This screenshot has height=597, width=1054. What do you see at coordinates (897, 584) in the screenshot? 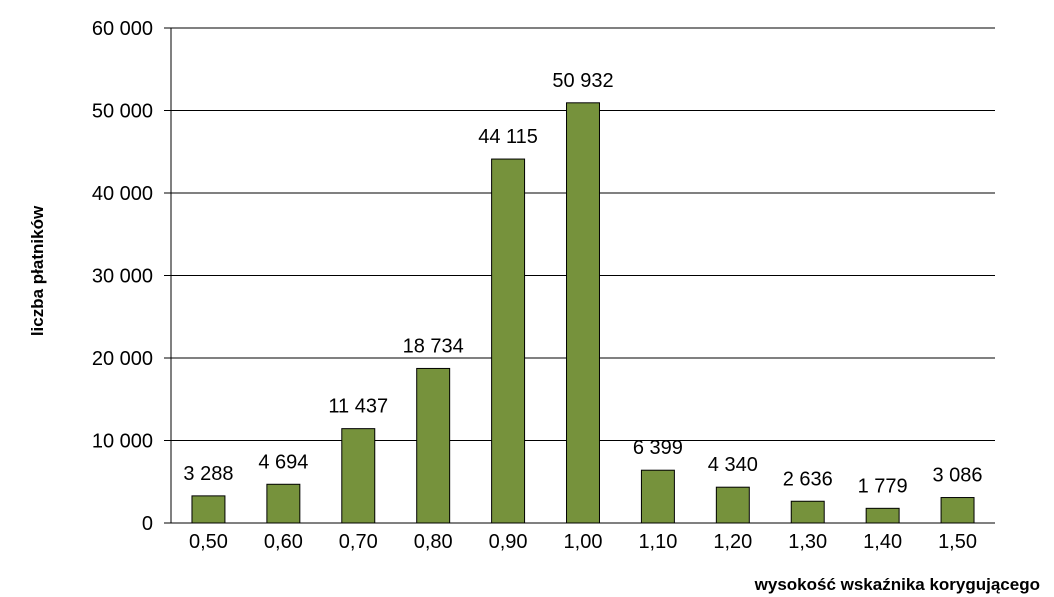
I see `x-axis-title: wysokość wskaźnika korygującego` at bounding box center [897, 584].